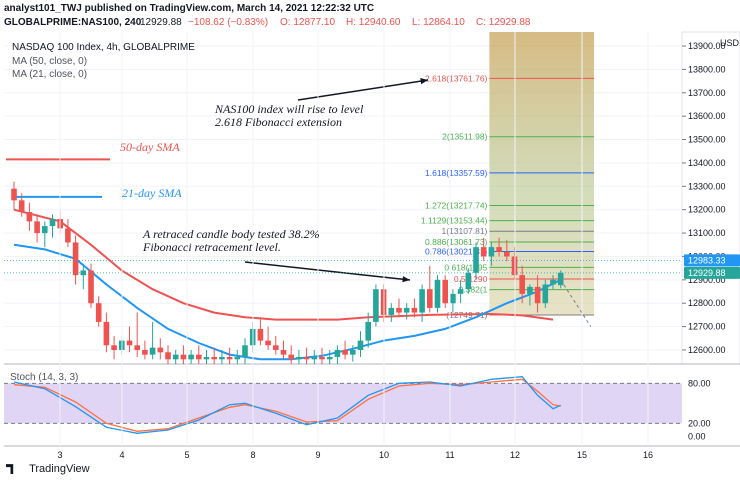  I want to click on candle-arrow, so click(327, 271).